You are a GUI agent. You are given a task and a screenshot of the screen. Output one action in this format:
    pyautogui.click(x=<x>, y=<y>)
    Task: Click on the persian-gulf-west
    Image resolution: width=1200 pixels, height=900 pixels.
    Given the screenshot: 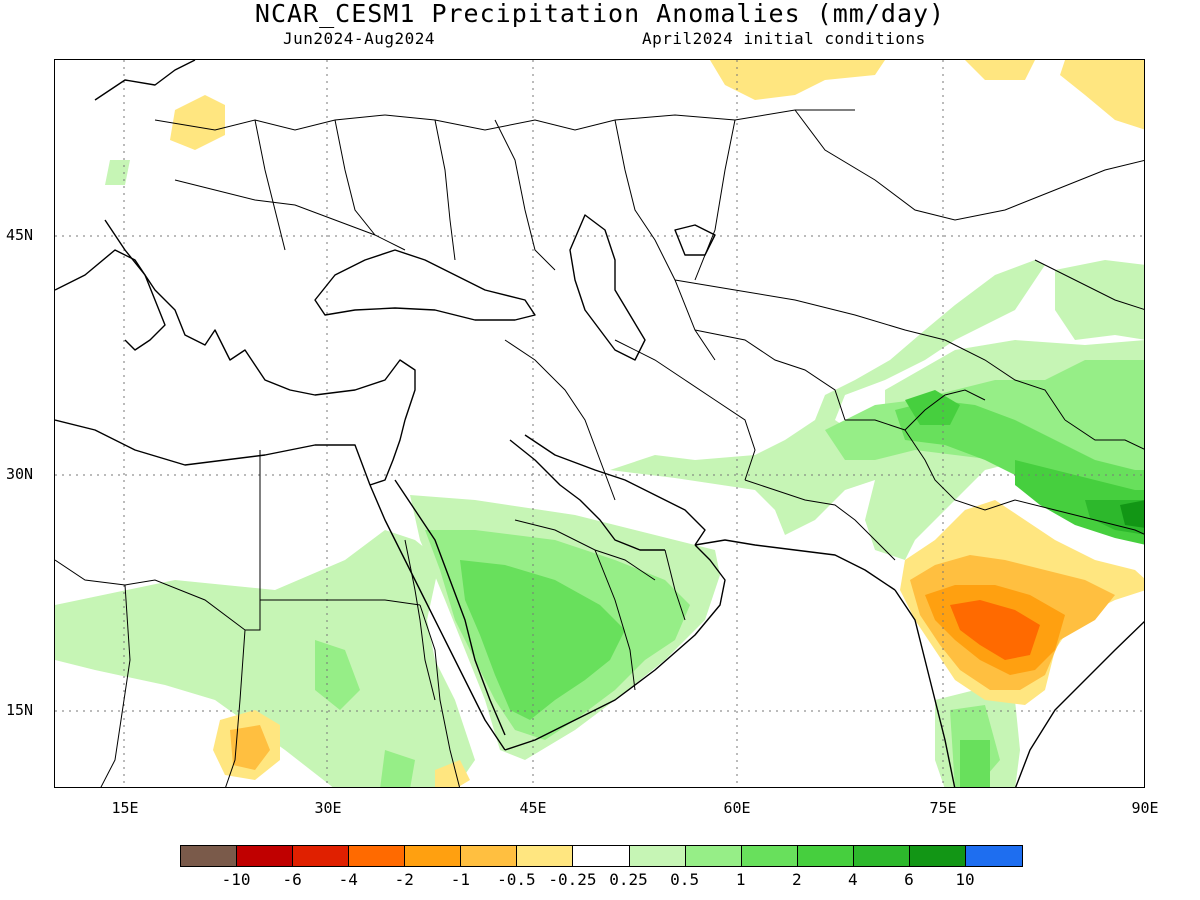 What is the action you would take?
    pyautogui.click(x=587, y=495)
    